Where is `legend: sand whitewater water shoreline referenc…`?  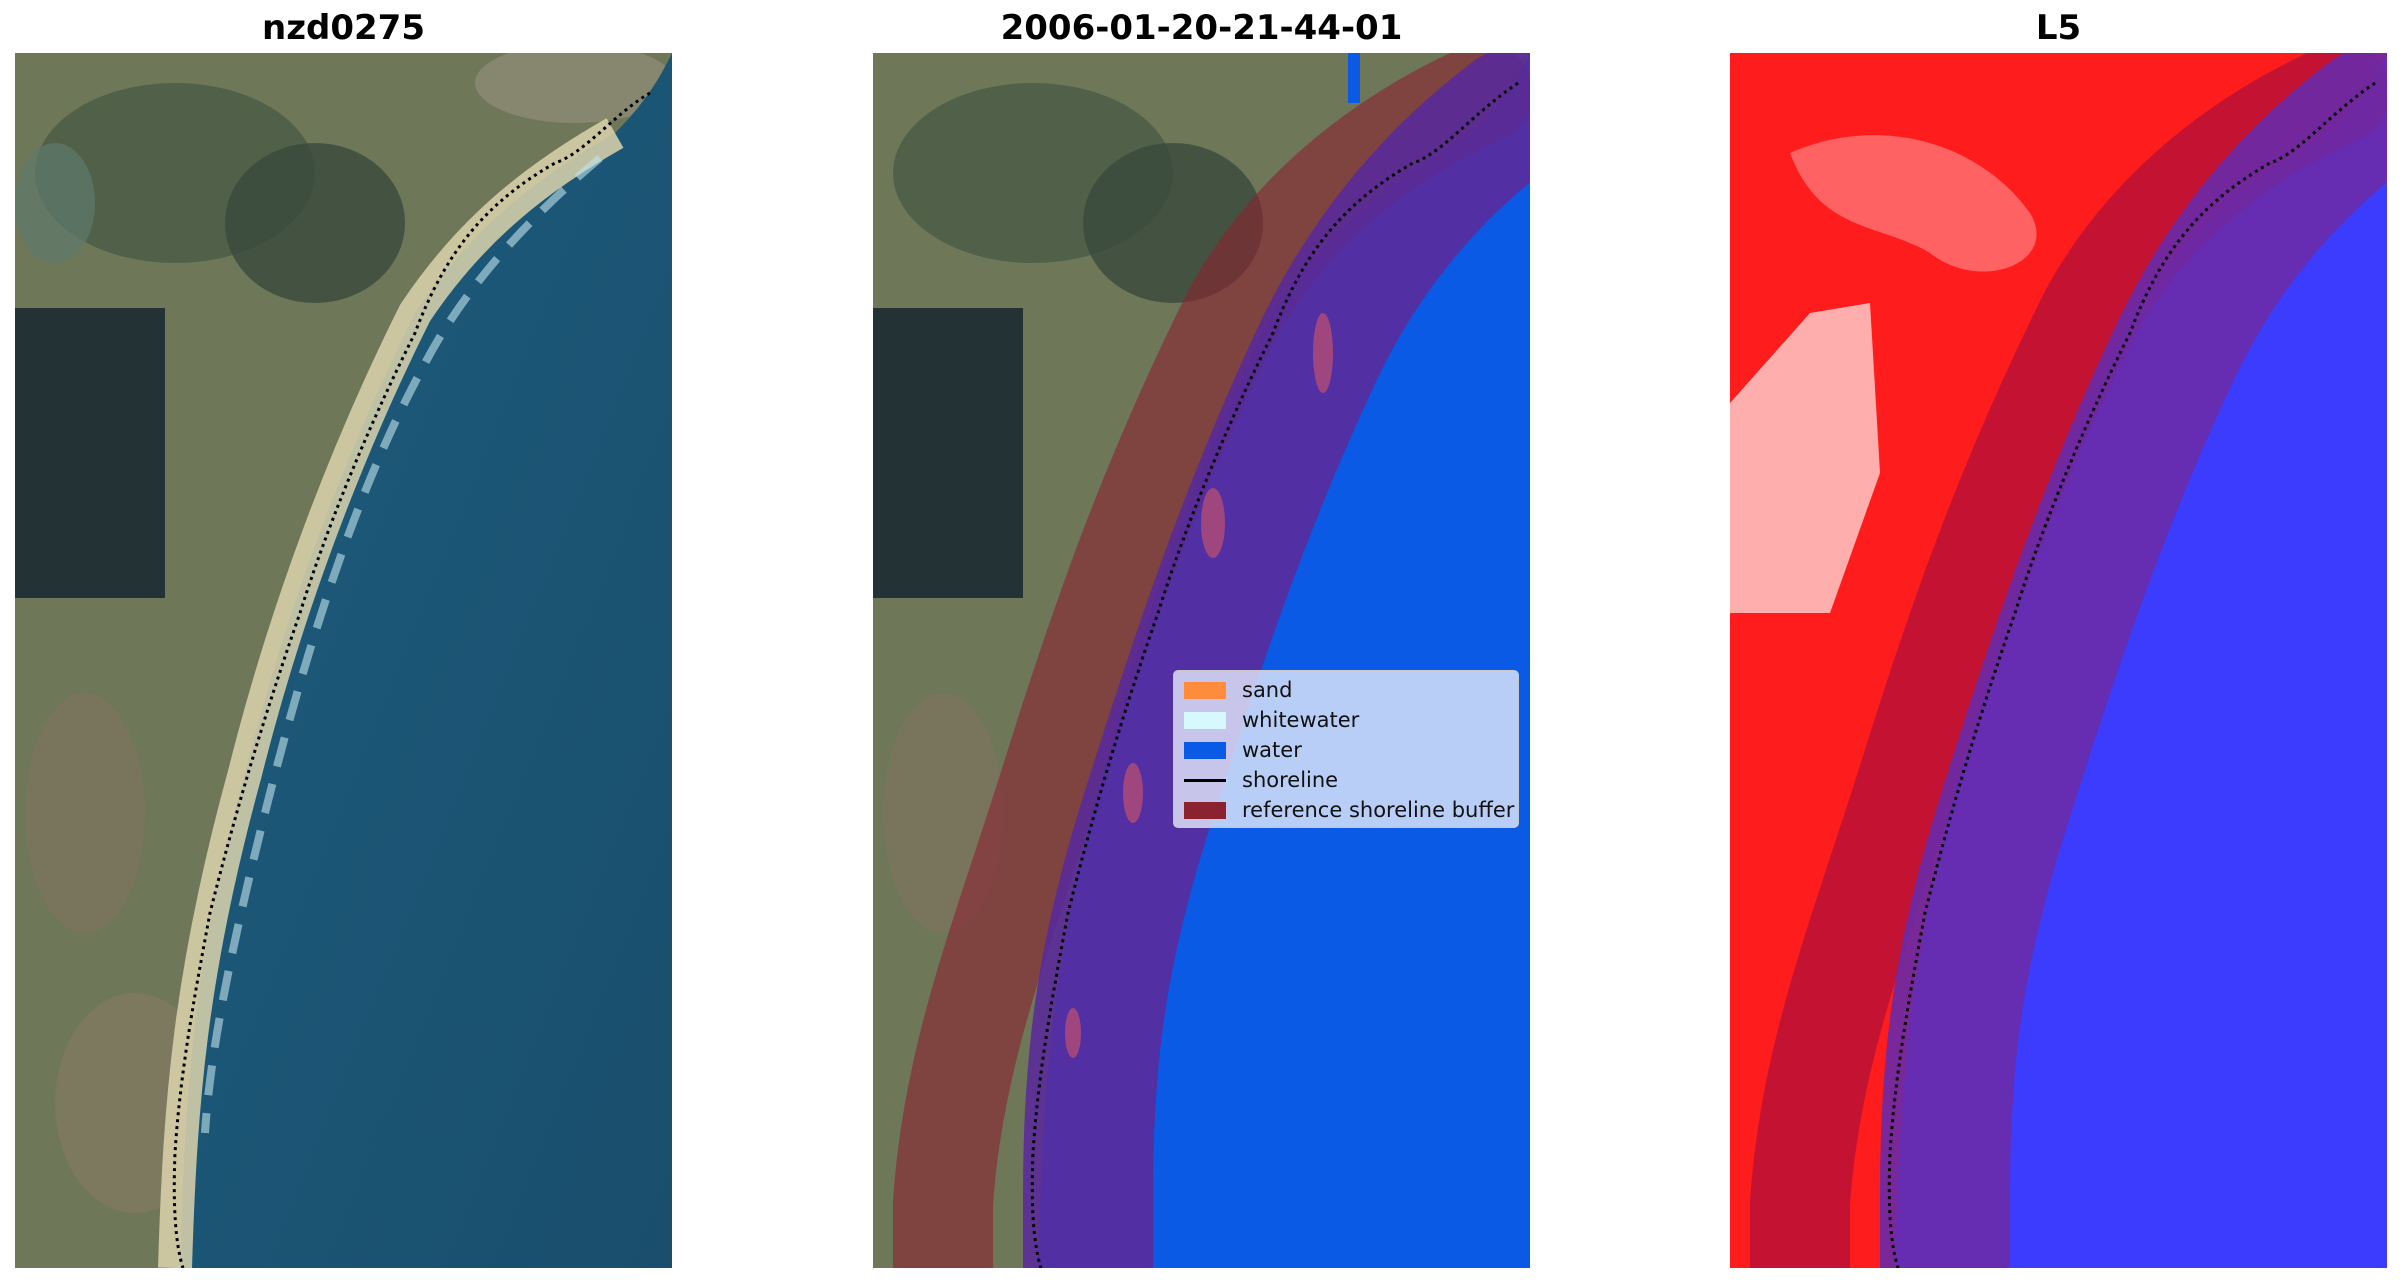
legend: sand whitewater water shoreline referenc… is located at coordinates (1346, 749).